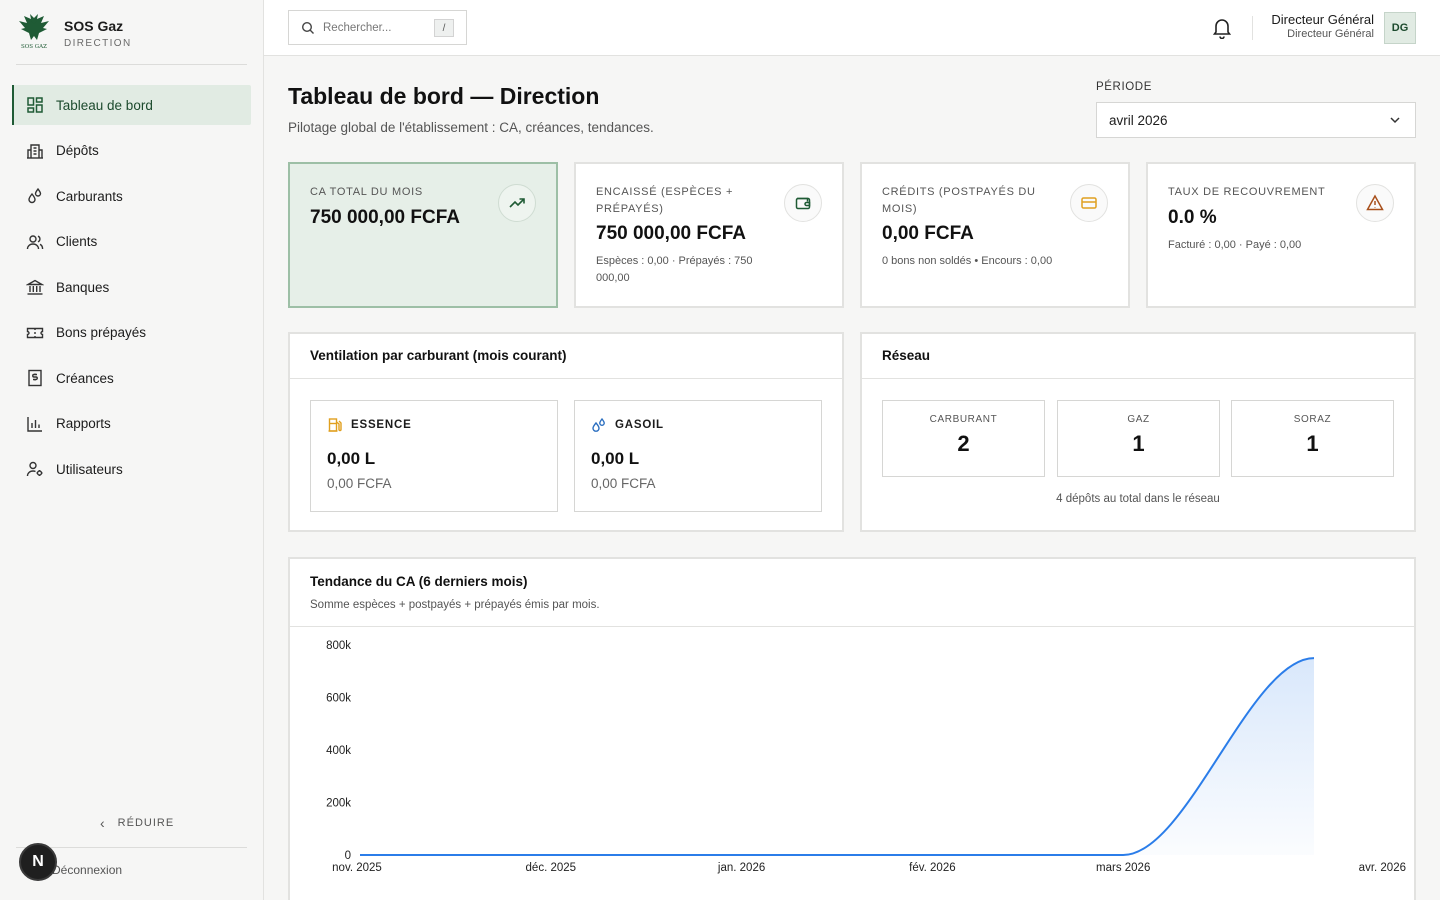  What do you see at coordinates (852, 593) in the screenshot?
I see `panel-header` at bounding box center [852, 593].